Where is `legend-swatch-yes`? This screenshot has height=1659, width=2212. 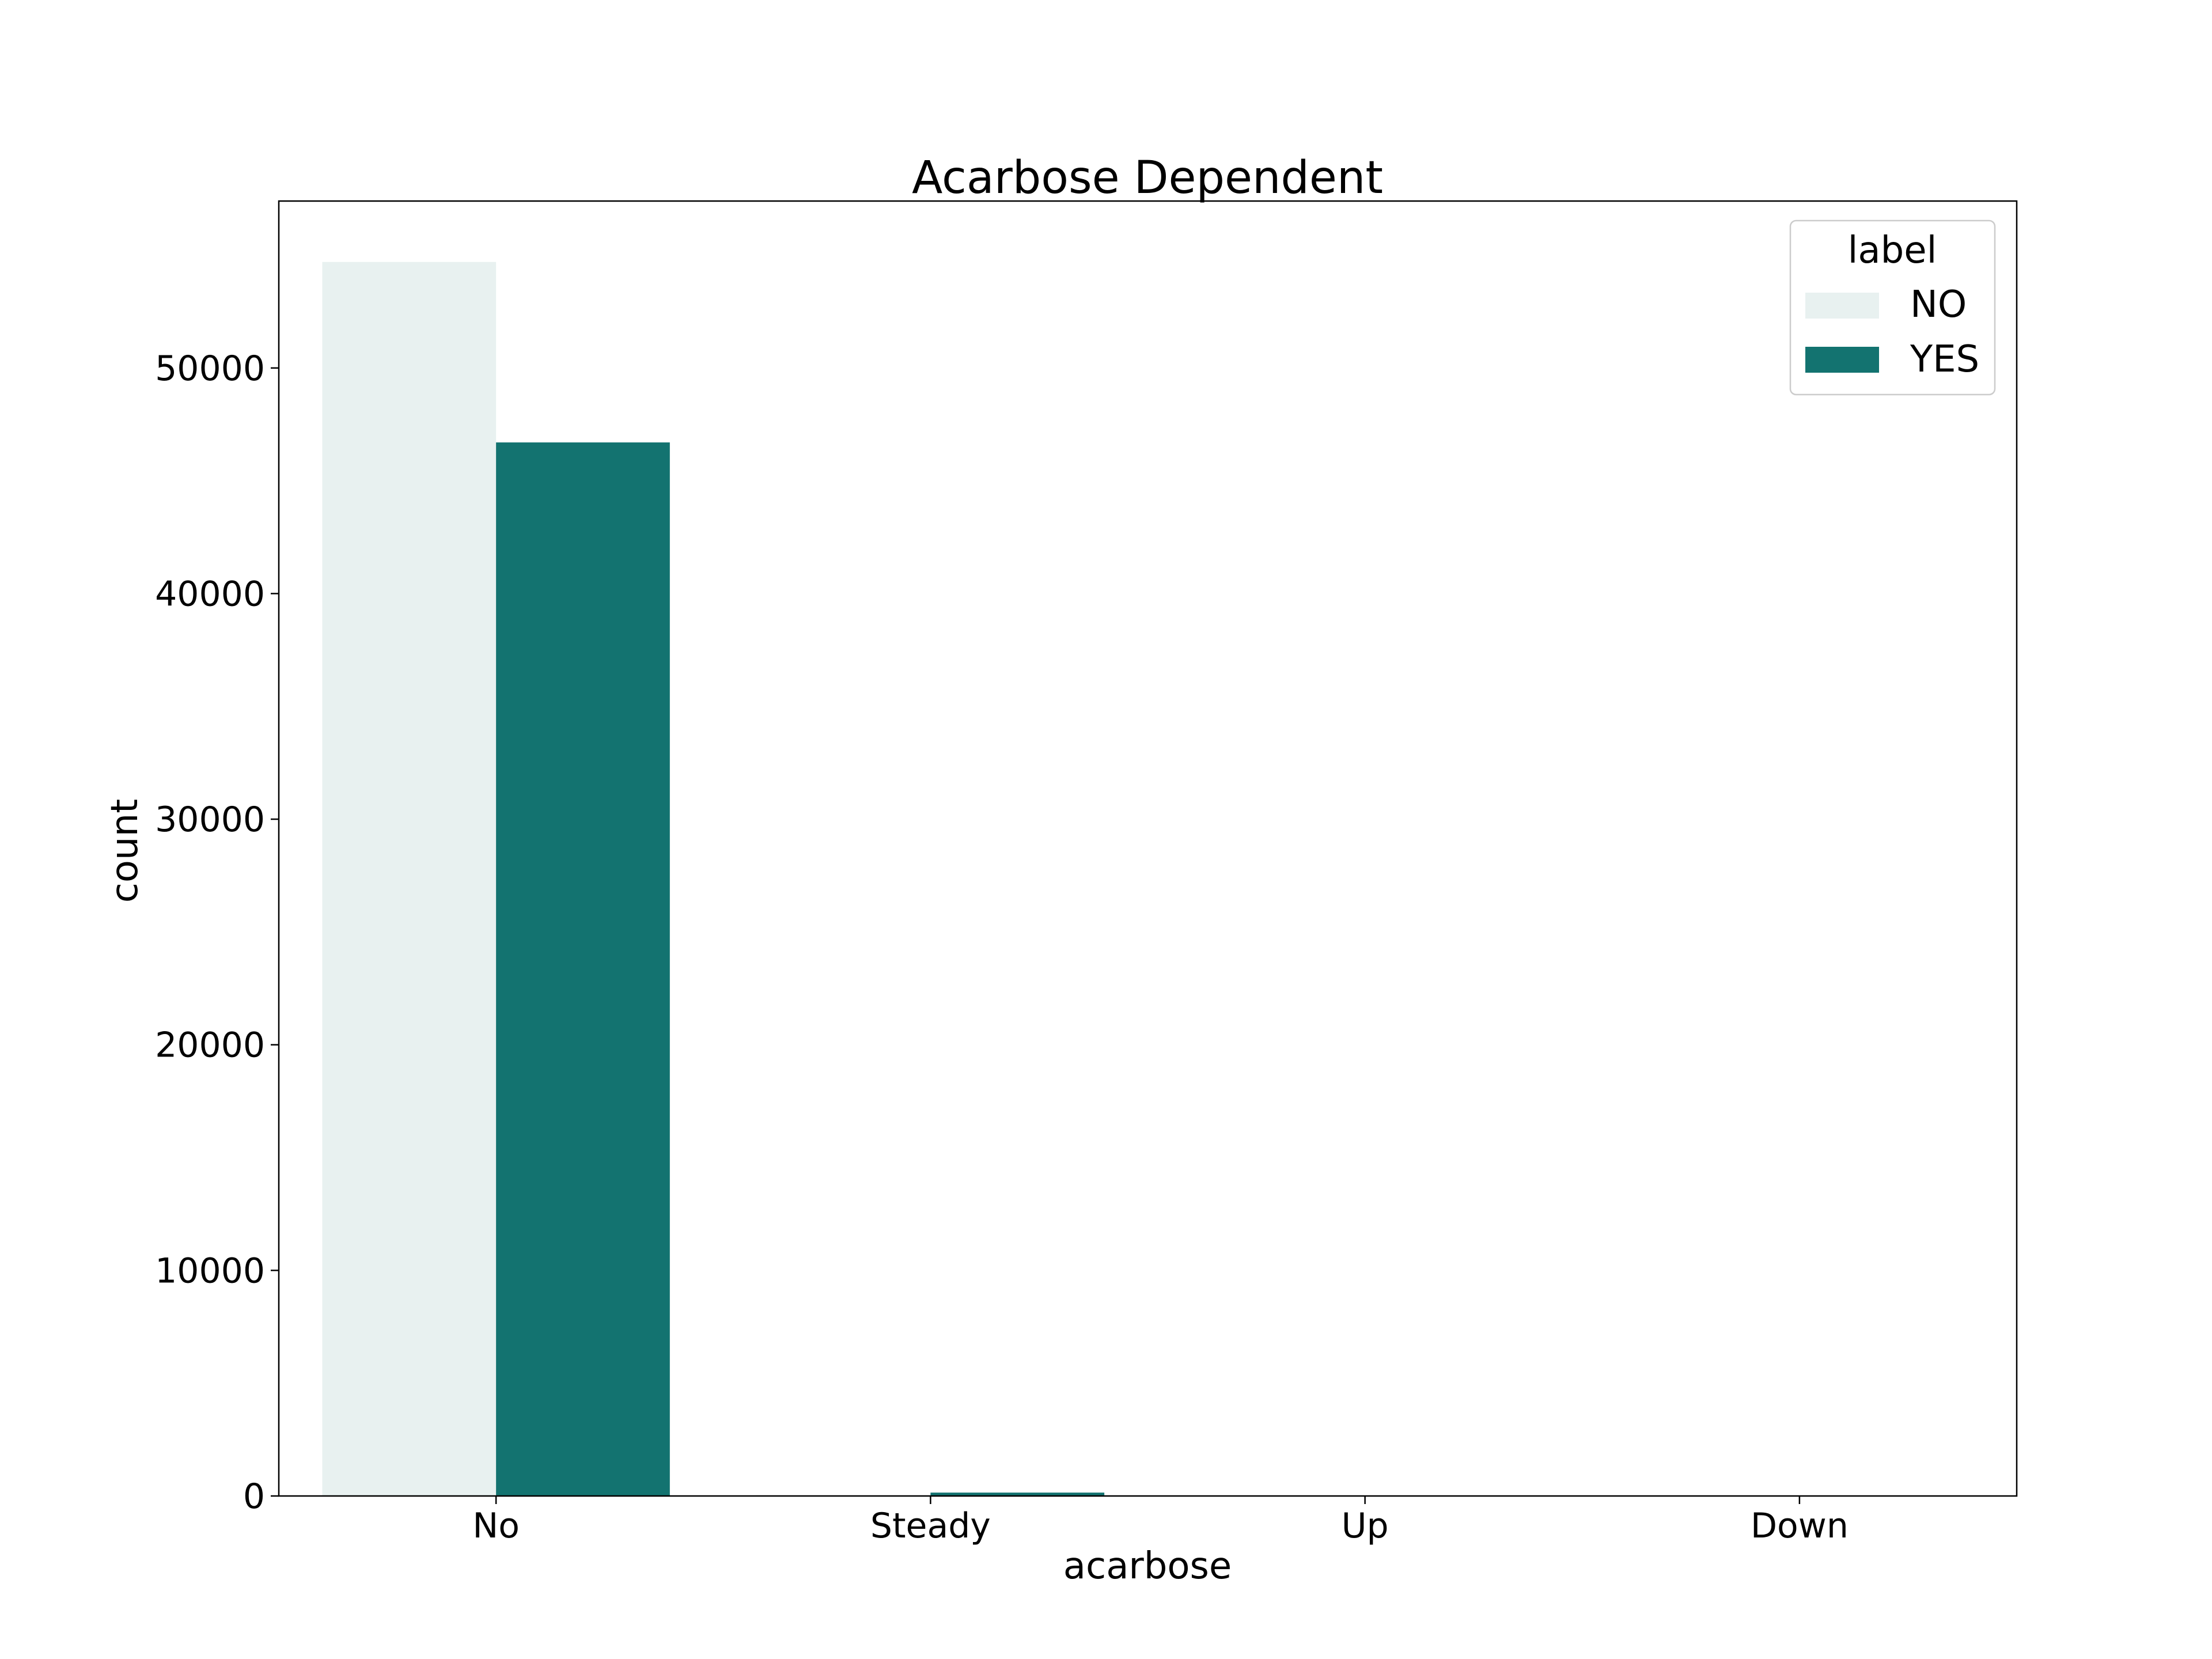 legend-swatch-yes is located at coordinates (1842, 360).